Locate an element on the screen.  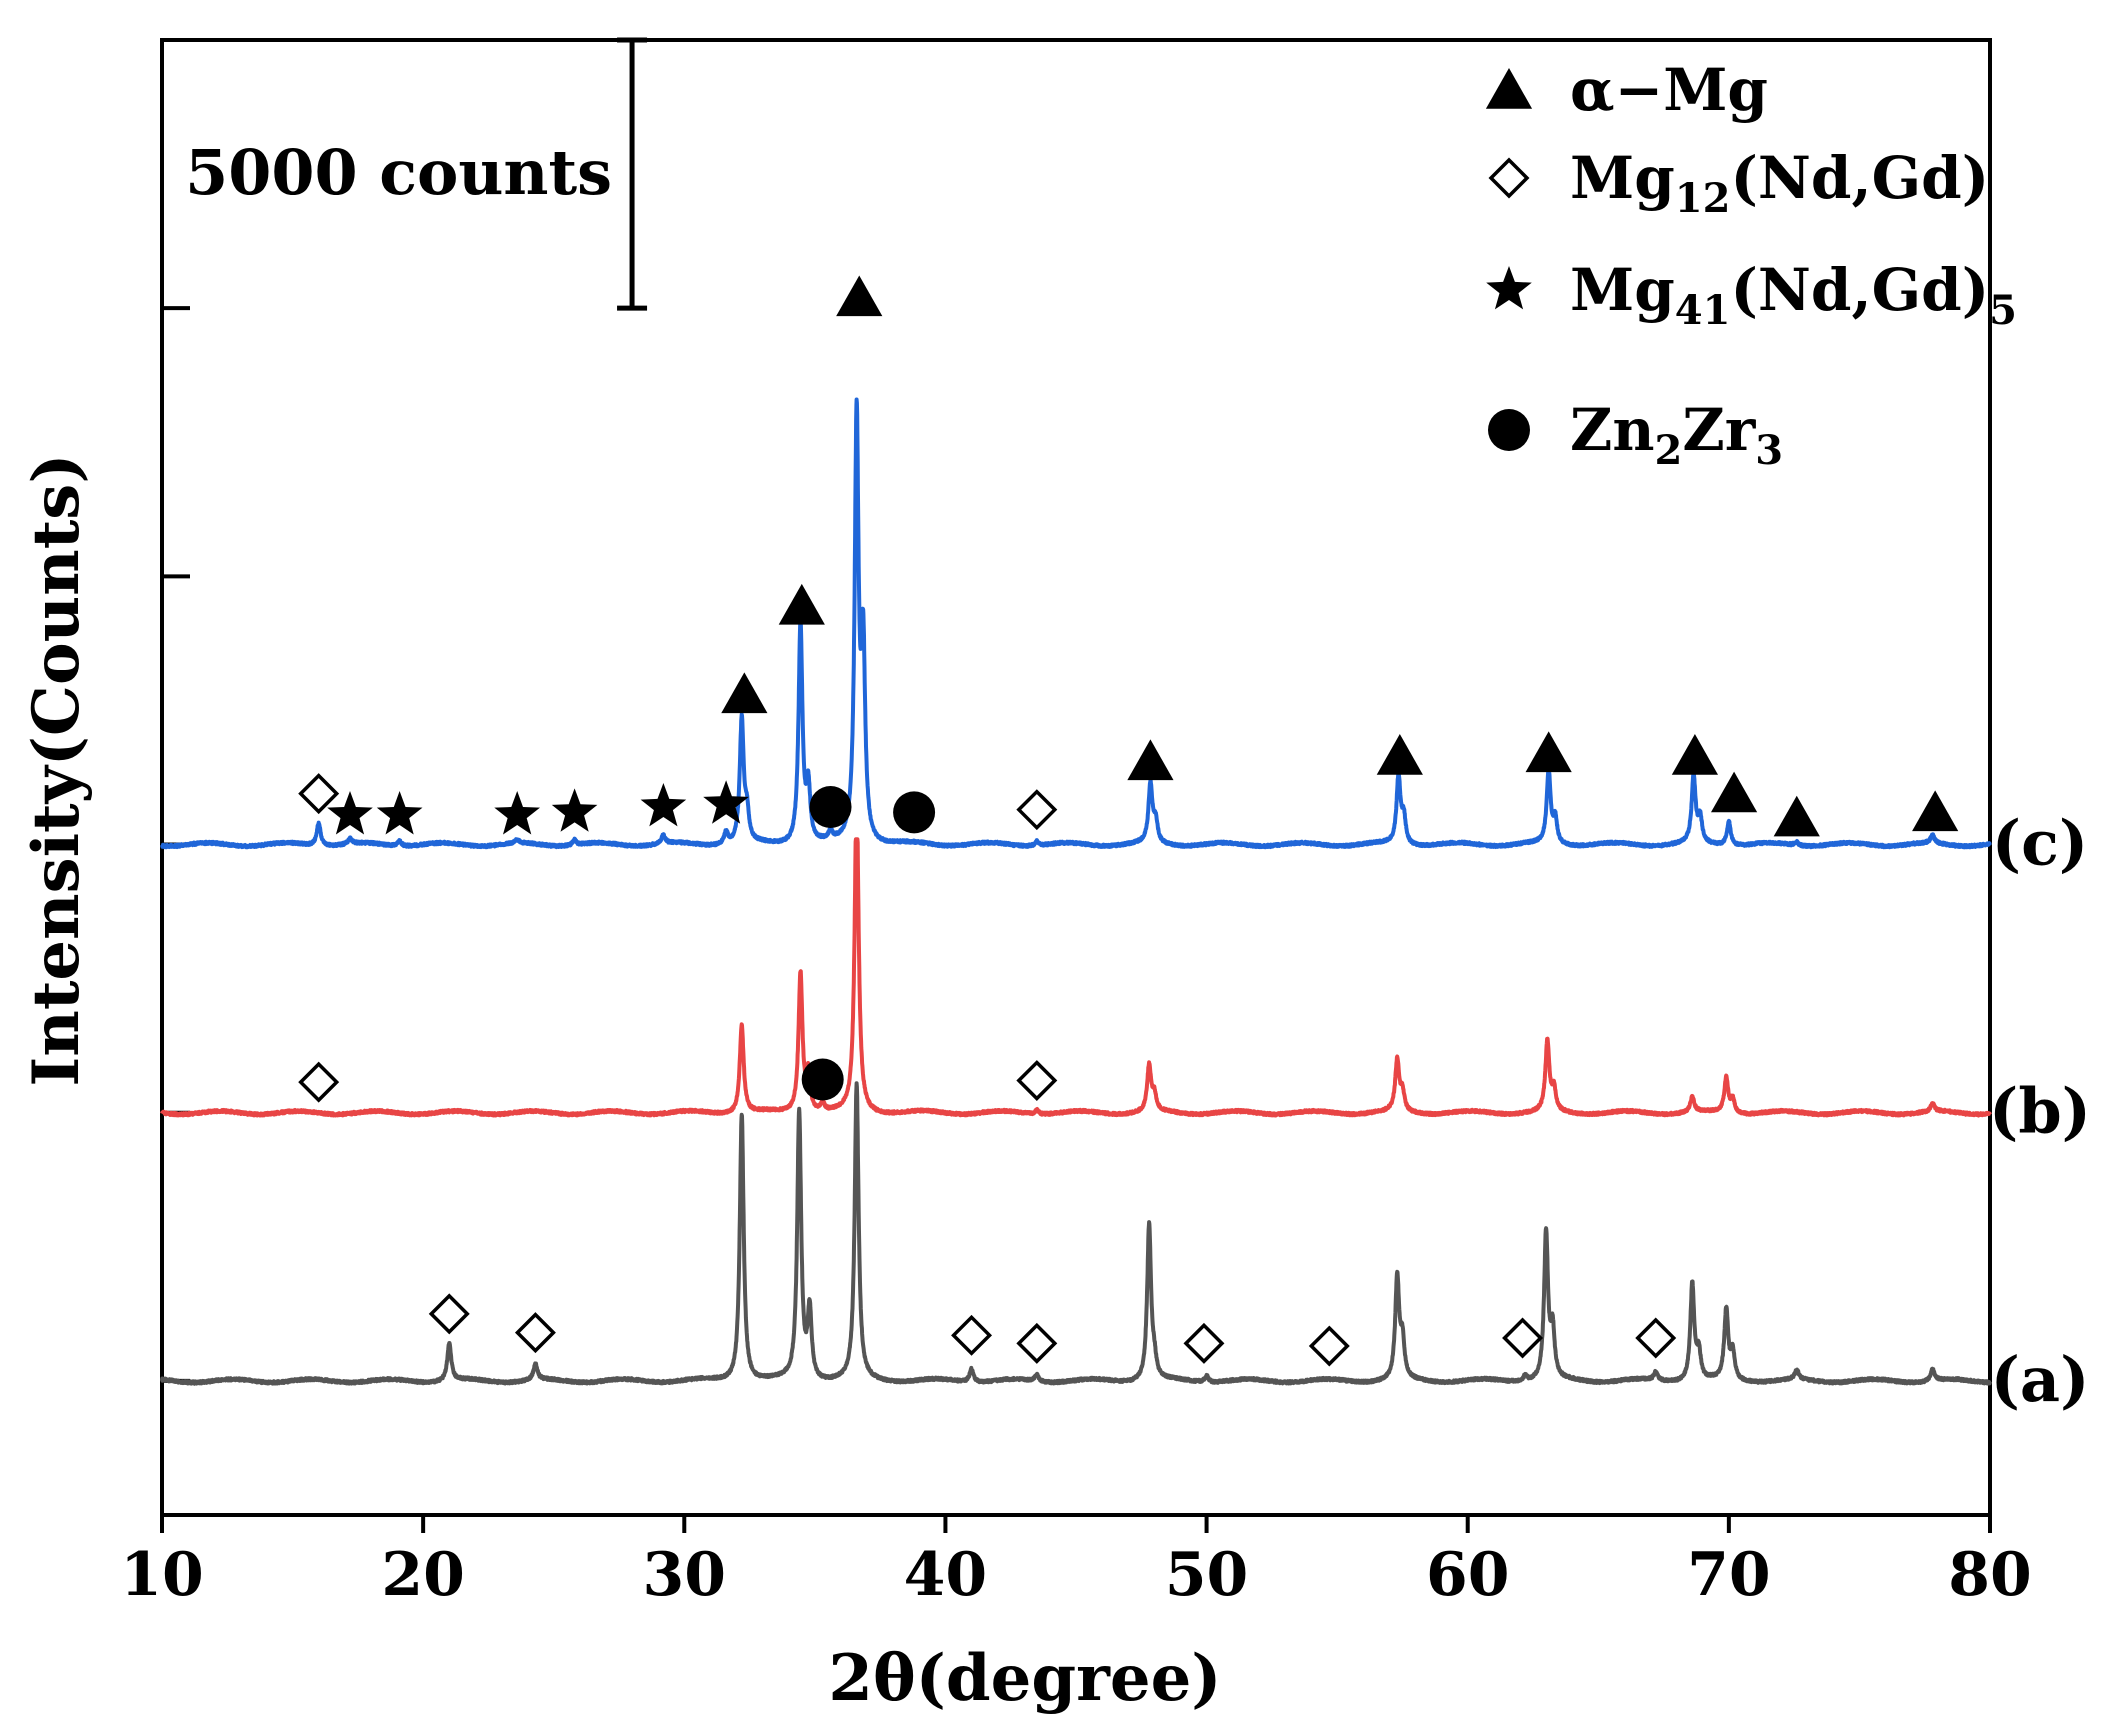
x-tick-label: 30 is located at coordinates (685, 1575).